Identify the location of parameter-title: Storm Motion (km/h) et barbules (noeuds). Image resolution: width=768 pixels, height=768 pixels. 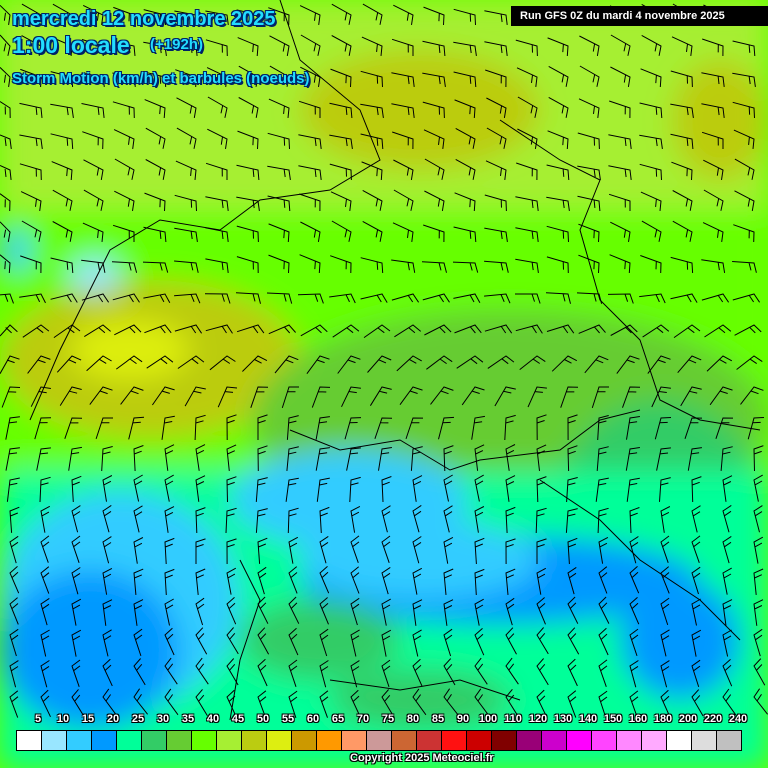
(161, 78).